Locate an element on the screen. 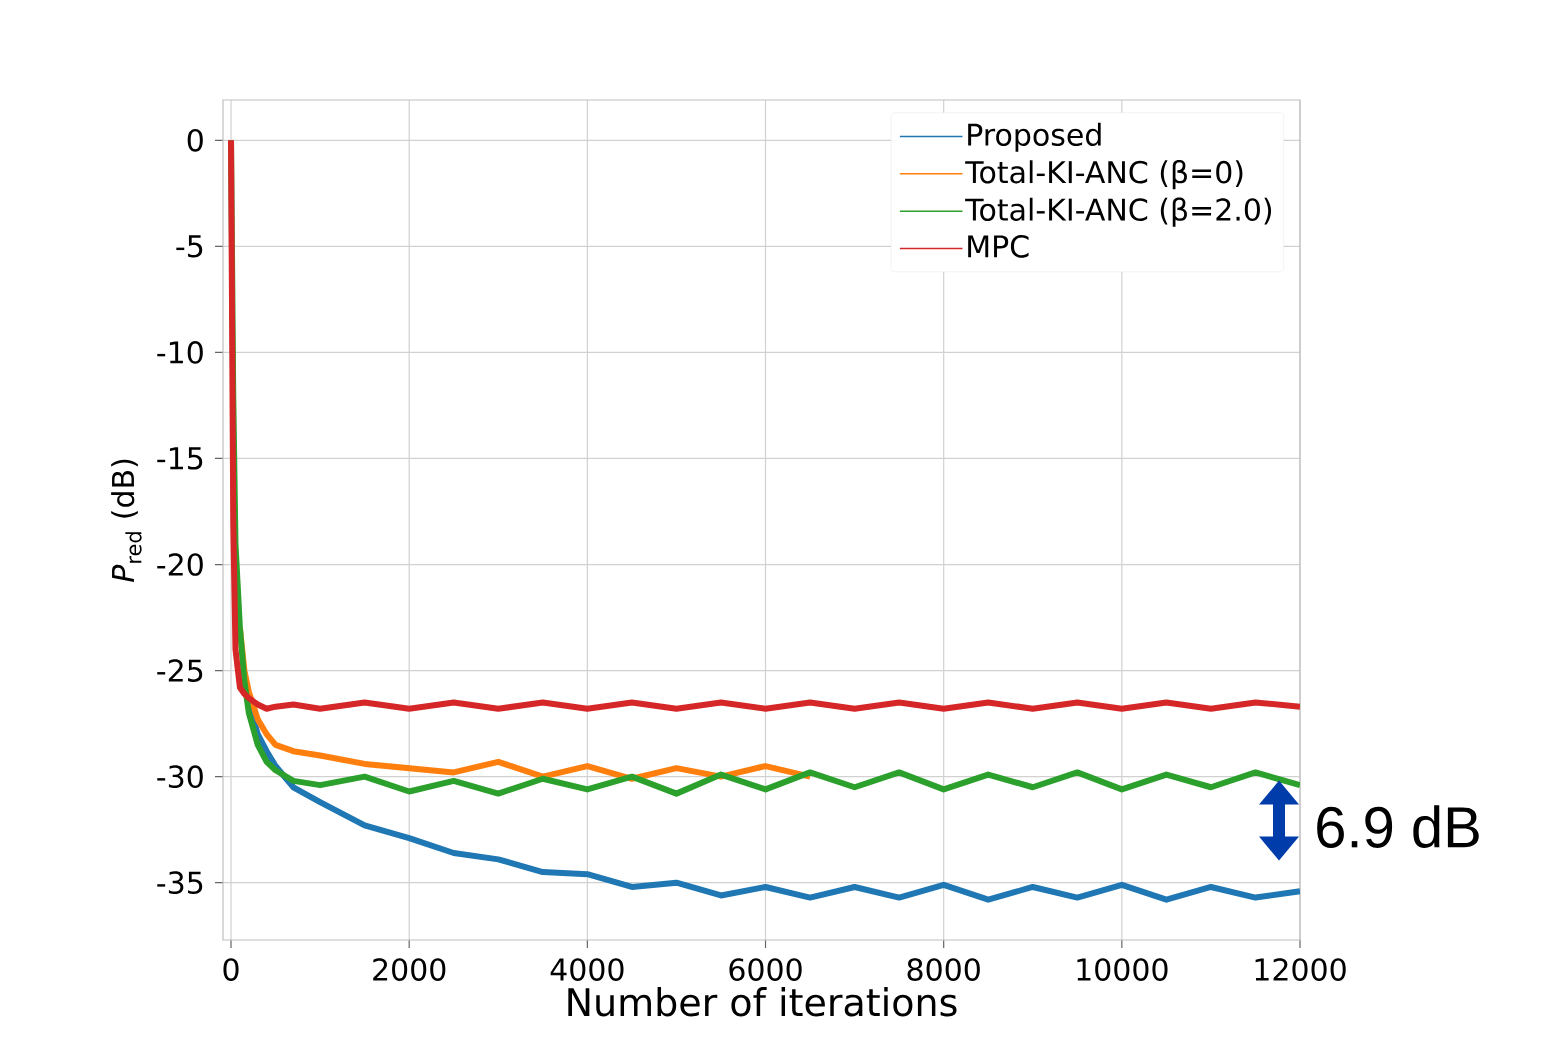  y-tick-label: -5 is located at coordinates (189, 246).